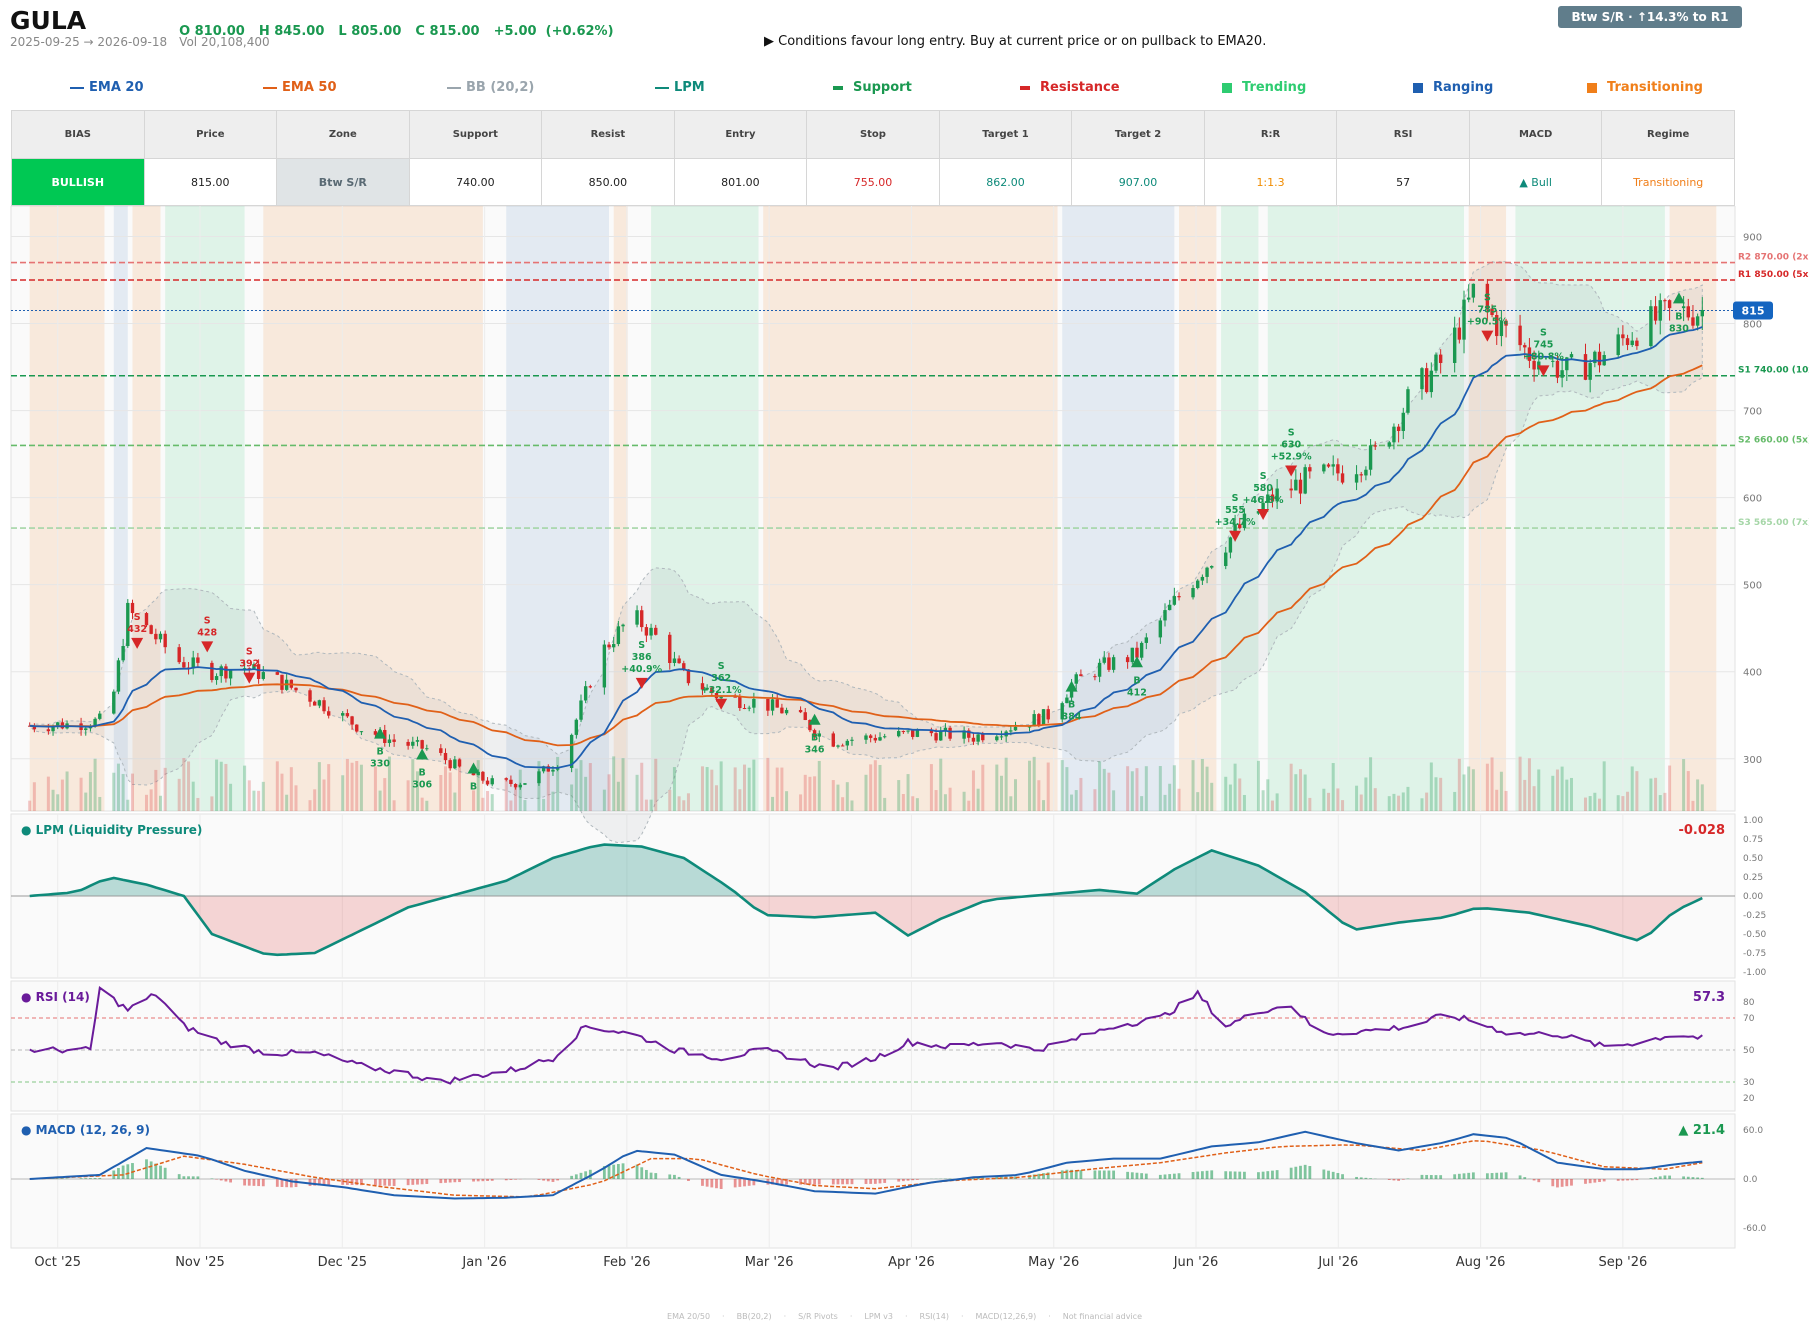  I want to click on regime-band-trending, so click(205, 508).